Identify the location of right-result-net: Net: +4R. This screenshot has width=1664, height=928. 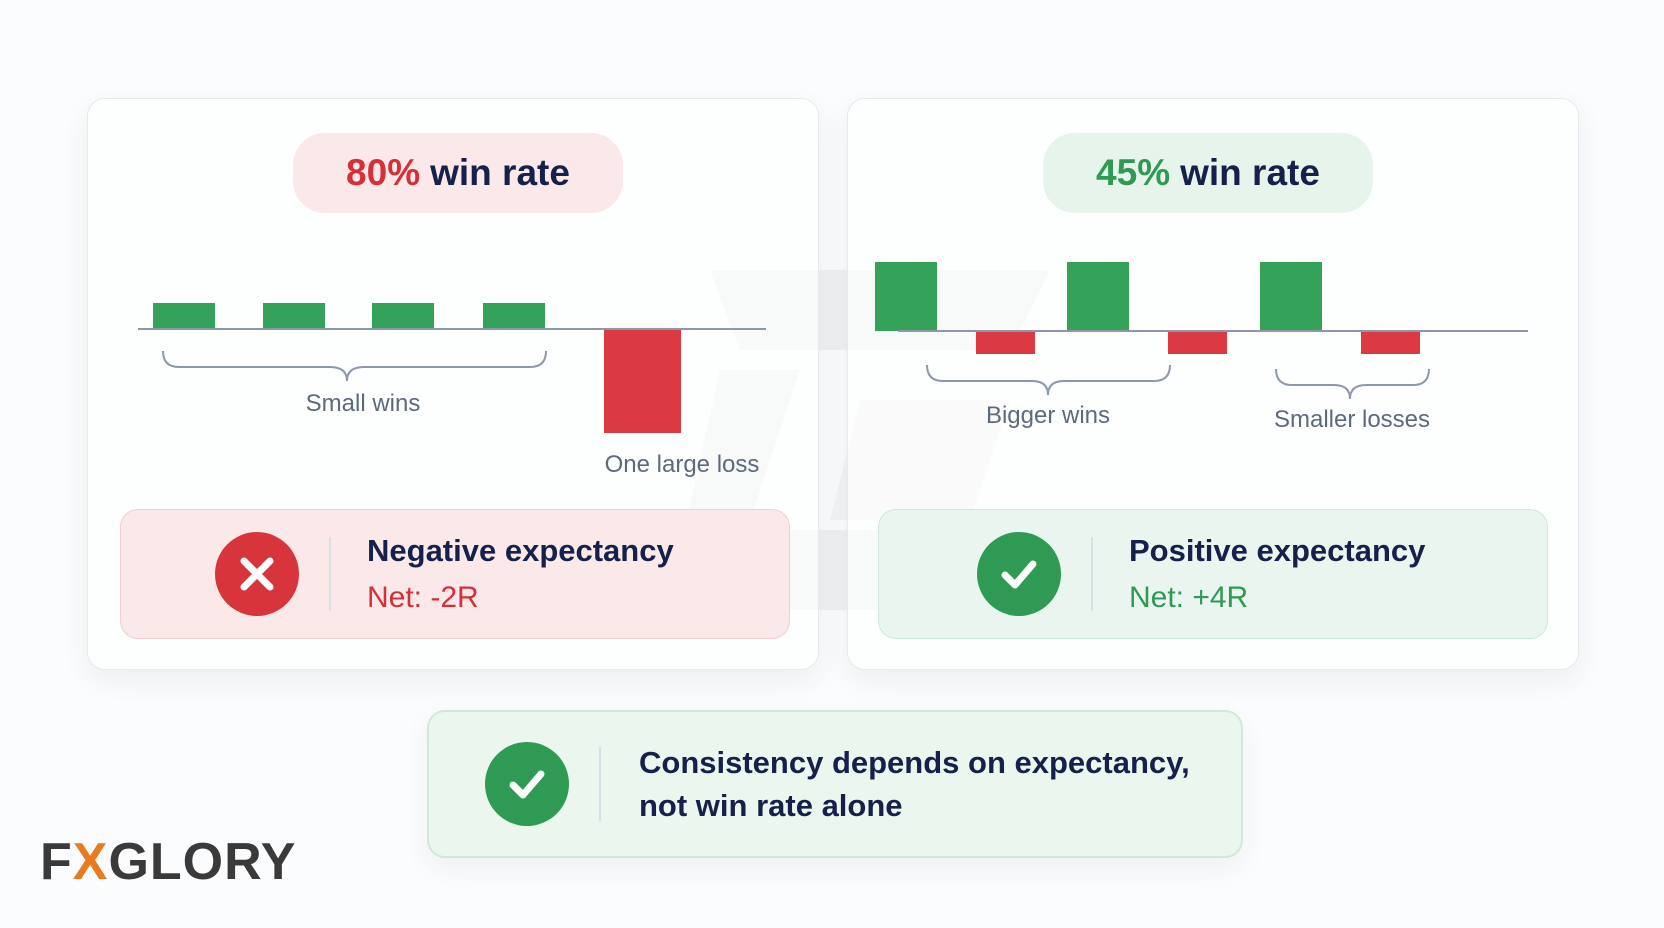
(1189, 597).